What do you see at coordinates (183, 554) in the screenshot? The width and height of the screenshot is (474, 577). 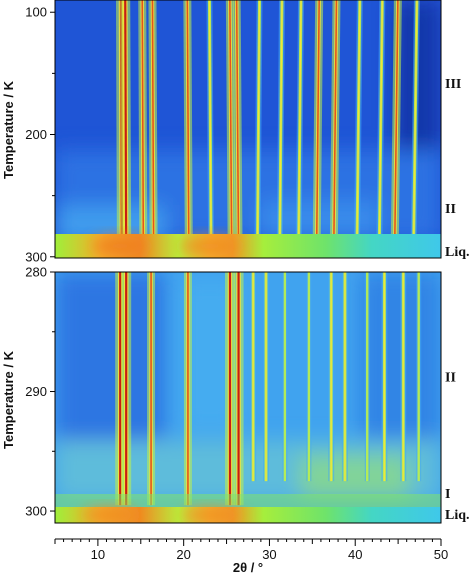 I see `x-tick-label: 20` at bounding box center [183, 554].